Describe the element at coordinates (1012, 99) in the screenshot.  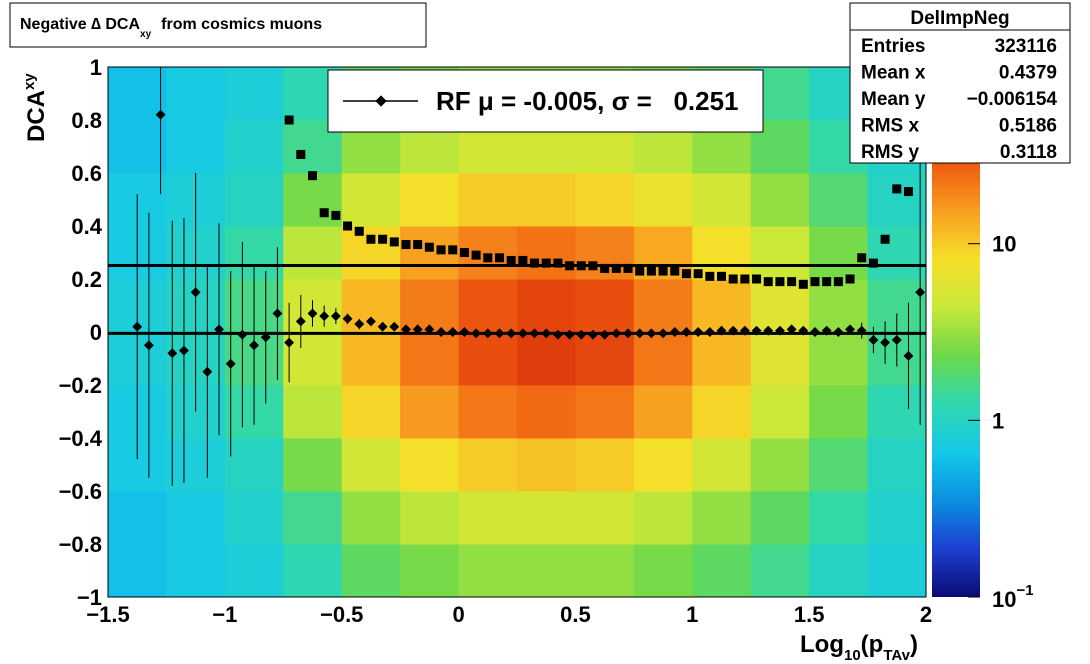
I see `stats-value: −0.006154` at that location.